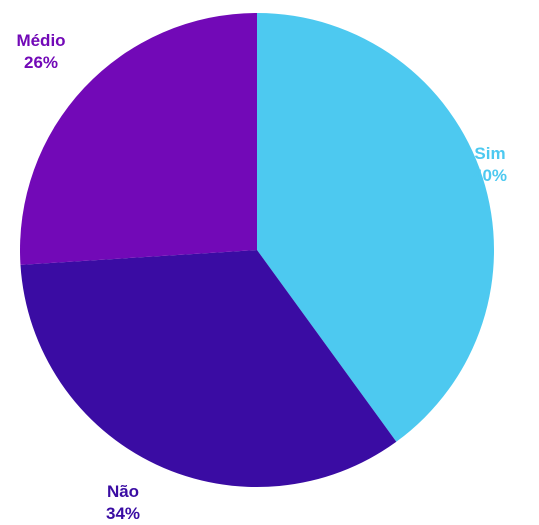 The width and height of the screenshot is (539, 525). Describe the element at coordinates (490, 175) in the screenshot. I see `slice-value-sim: 40%` at that location.